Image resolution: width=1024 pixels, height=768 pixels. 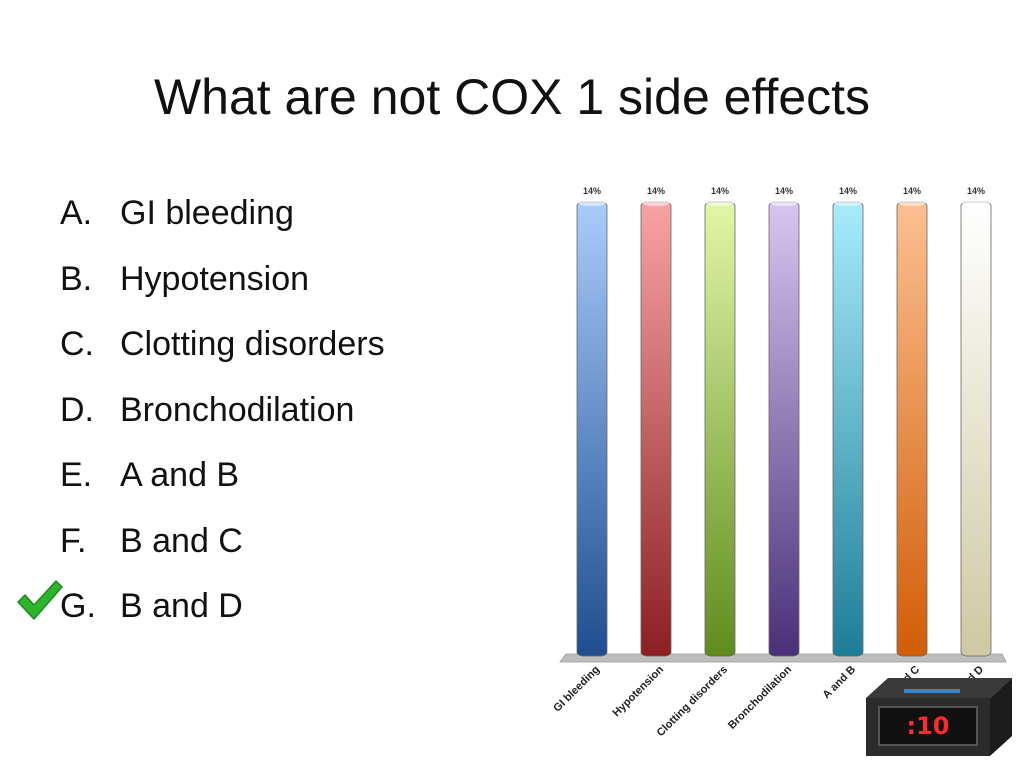 What do you see at coordinates (912, 191) in the screenshot?
I see `data-label-5: 14%` at bounding box center [912, 191].